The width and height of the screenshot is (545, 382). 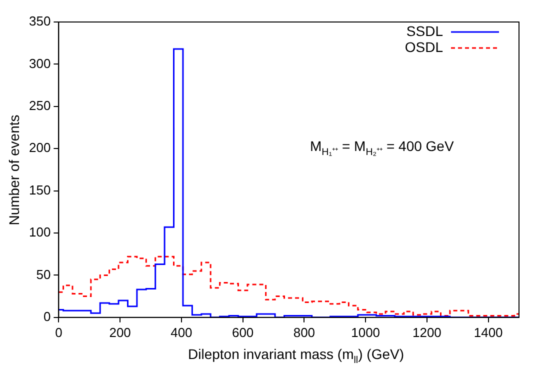 What do you see at coordinates (424, 46) in the screenshot?
I see `legend-label: OSDL` at bounding box center [424, 46].